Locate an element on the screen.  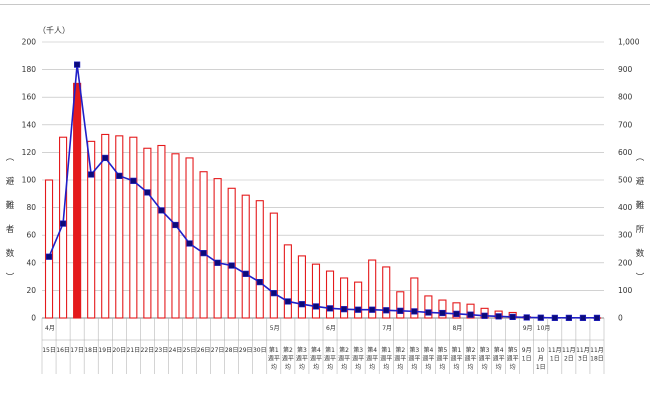
right-tick-label: 700 is located at coordinates (625, 124).